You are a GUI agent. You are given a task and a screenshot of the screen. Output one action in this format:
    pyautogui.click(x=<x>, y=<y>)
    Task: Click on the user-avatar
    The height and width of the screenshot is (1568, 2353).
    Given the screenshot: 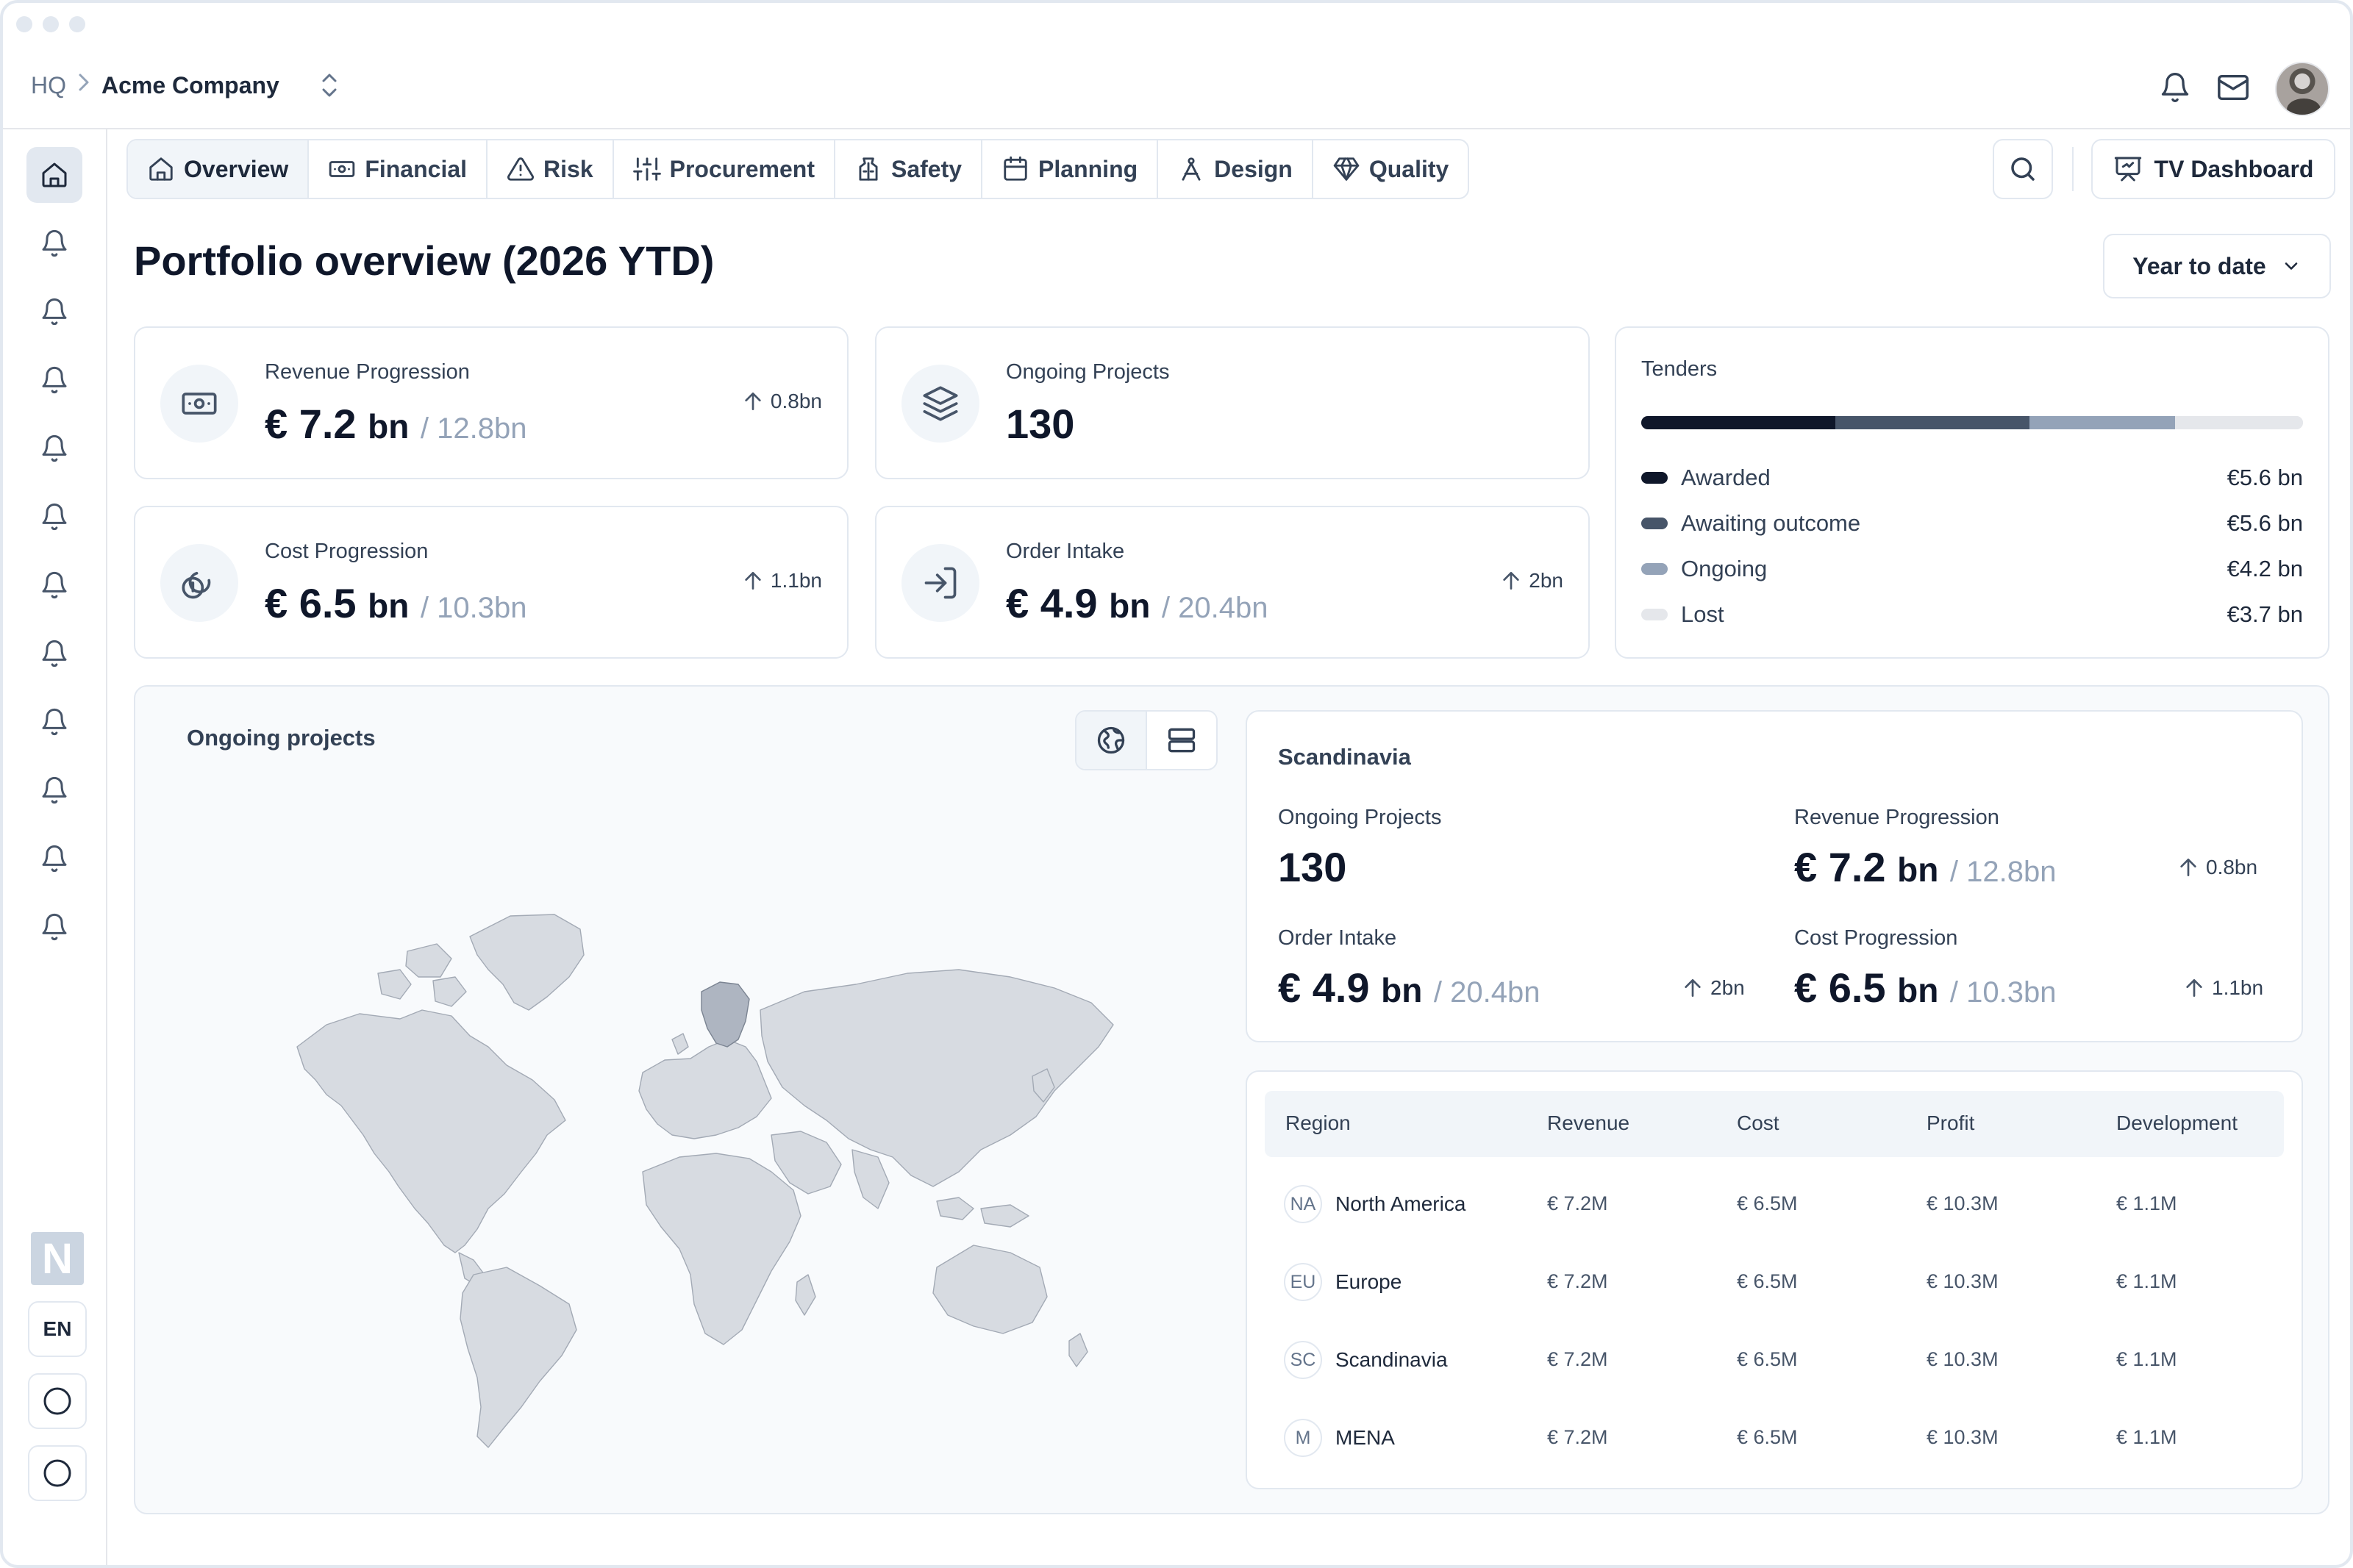 What is the action you would take?
    pyautogui.click(x=2302, y=89)
    